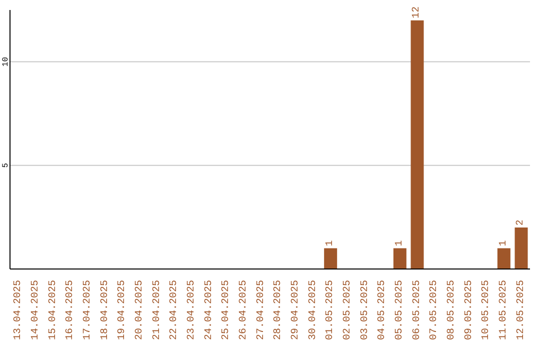 The image size is (540, 340). I want to click on y-tick-label: 5, so click(6, 165).